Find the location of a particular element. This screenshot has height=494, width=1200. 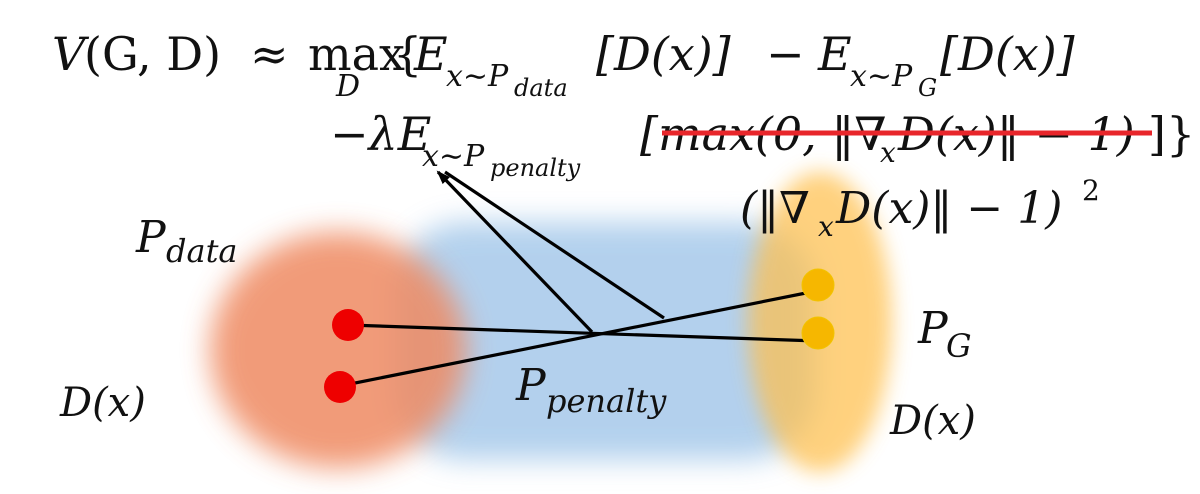

p-penalty-subscript: penalty is located at coordinates (606, 401).